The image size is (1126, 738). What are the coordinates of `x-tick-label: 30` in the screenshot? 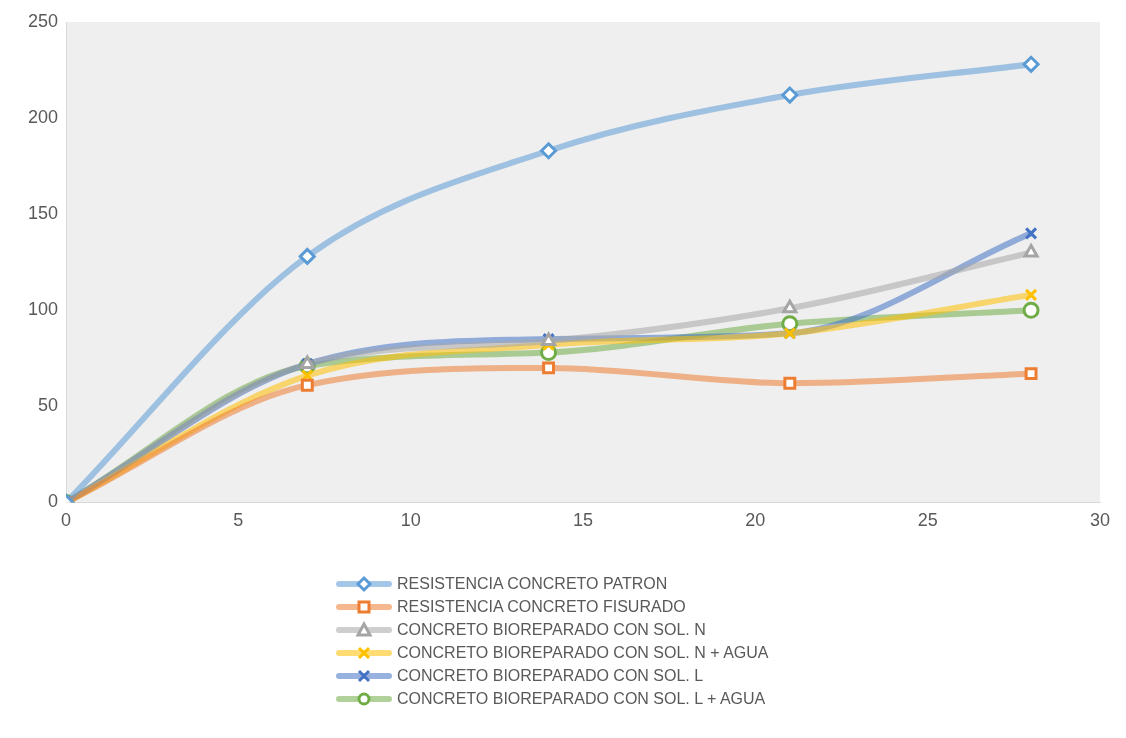 It's located at (1100, 520).